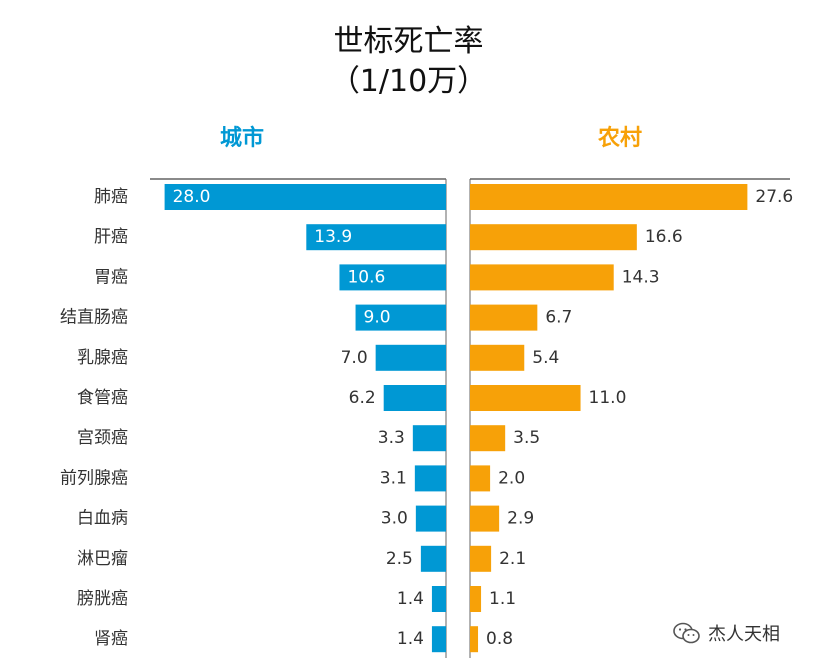  I want to click on category-label: 结直肠癌, so click(94, 318).